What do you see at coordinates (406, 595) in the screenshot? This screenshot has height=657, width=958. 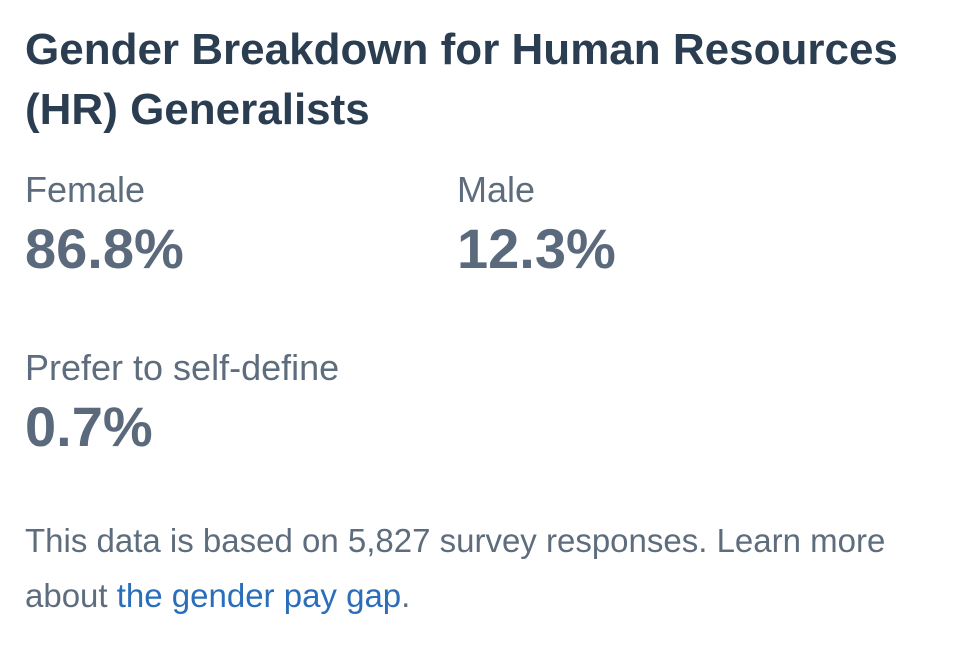 I see `footnote-end: .` at bounding box center [406, 595].